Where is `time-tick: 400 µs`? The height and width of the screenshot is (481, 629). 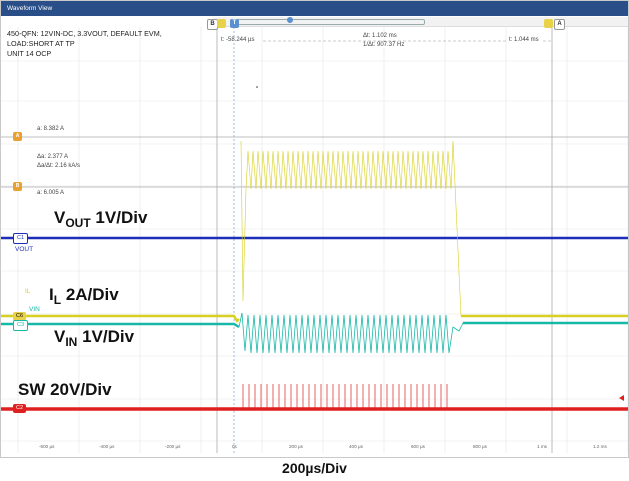
time-tick: 400 µs is located at coordinates (356, 446).